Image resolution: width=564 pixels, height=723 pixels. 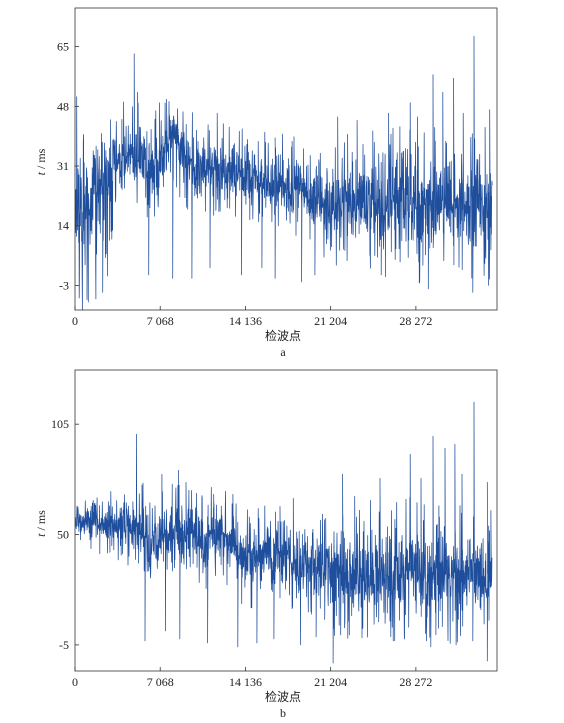 I want to click on y-tick-label: 31, so click(x=63, y=166).